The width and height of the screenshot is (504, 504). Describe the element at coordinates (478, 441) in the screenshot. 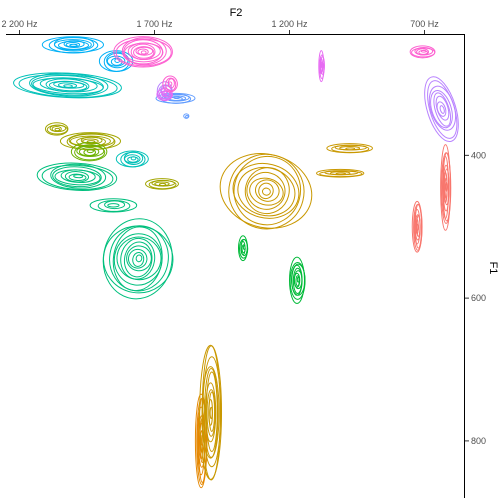

I see `y-tick-label: 800` at that location.